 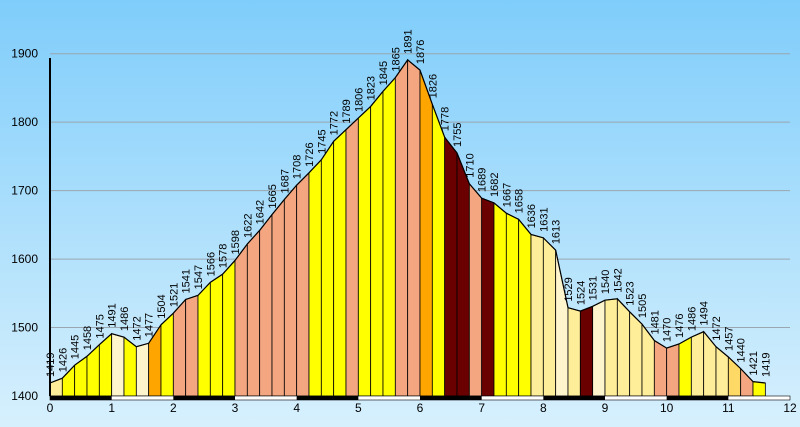 What do you see at coordinates (162, 306) in the screenshot?
I see `data-label: 1504` at bounding box center [162, 306].